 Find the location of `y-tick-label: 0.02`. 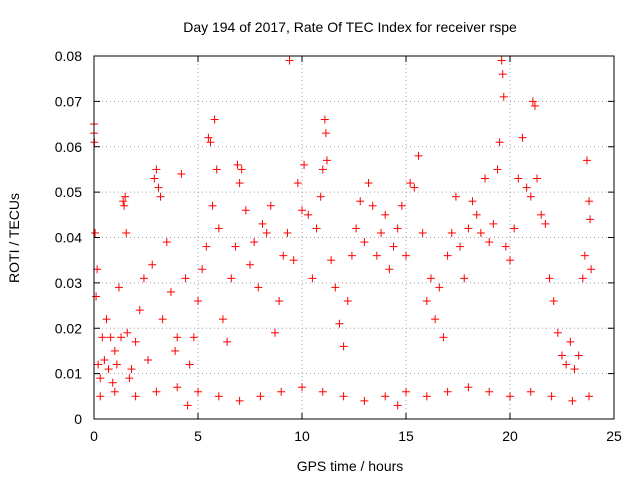

y-tick-label: 0.02 is located at coordinates (68, 328).